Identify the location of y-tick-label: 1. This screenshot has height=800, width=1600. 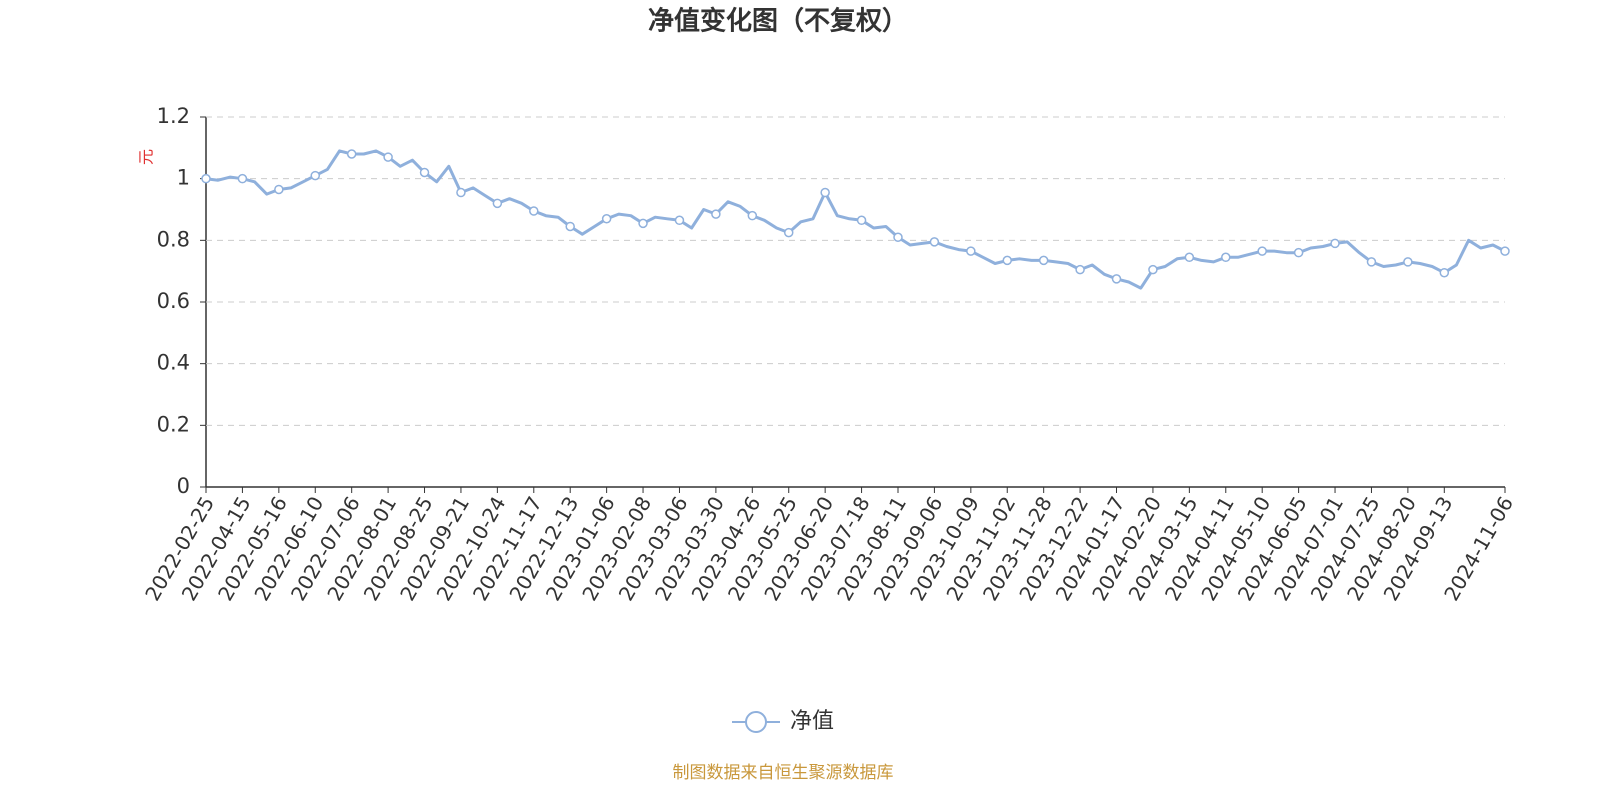
(183, 178).